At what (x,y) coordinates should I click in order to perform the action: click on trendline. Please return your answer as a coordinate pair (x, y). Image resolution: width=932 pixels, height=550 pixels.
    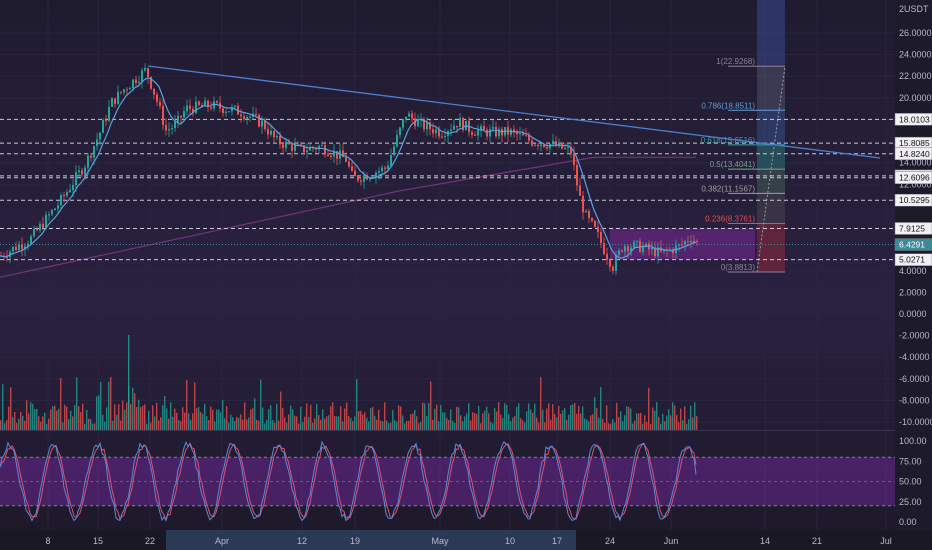
    Looking at the image, I should click on (514, 112).